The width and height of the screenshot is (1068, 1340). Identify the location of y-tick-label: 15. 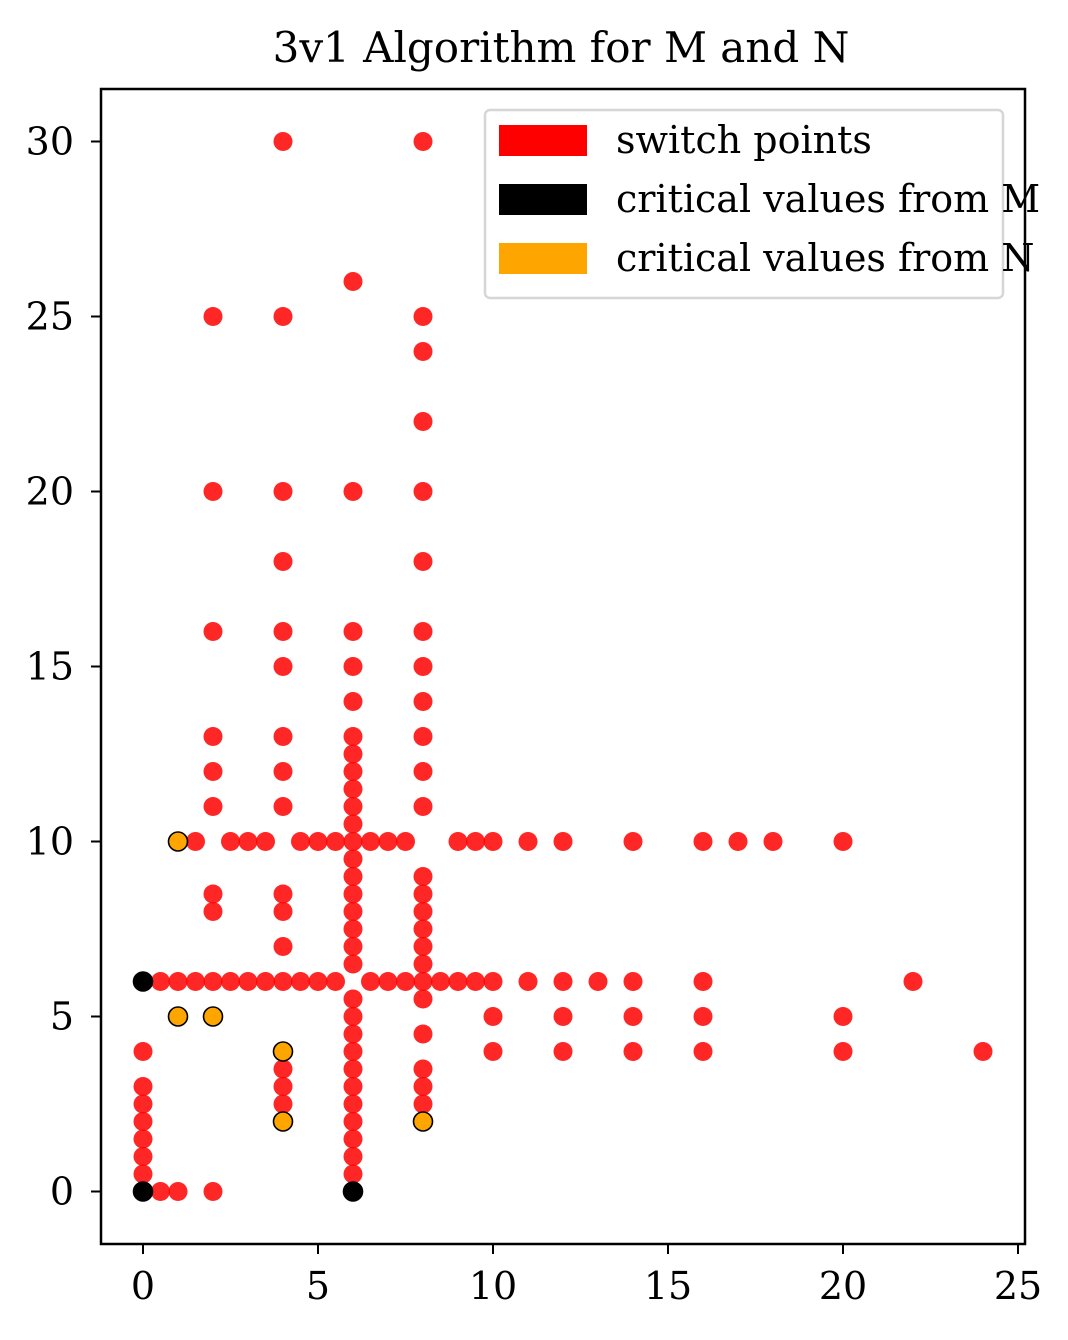
(50, 667).